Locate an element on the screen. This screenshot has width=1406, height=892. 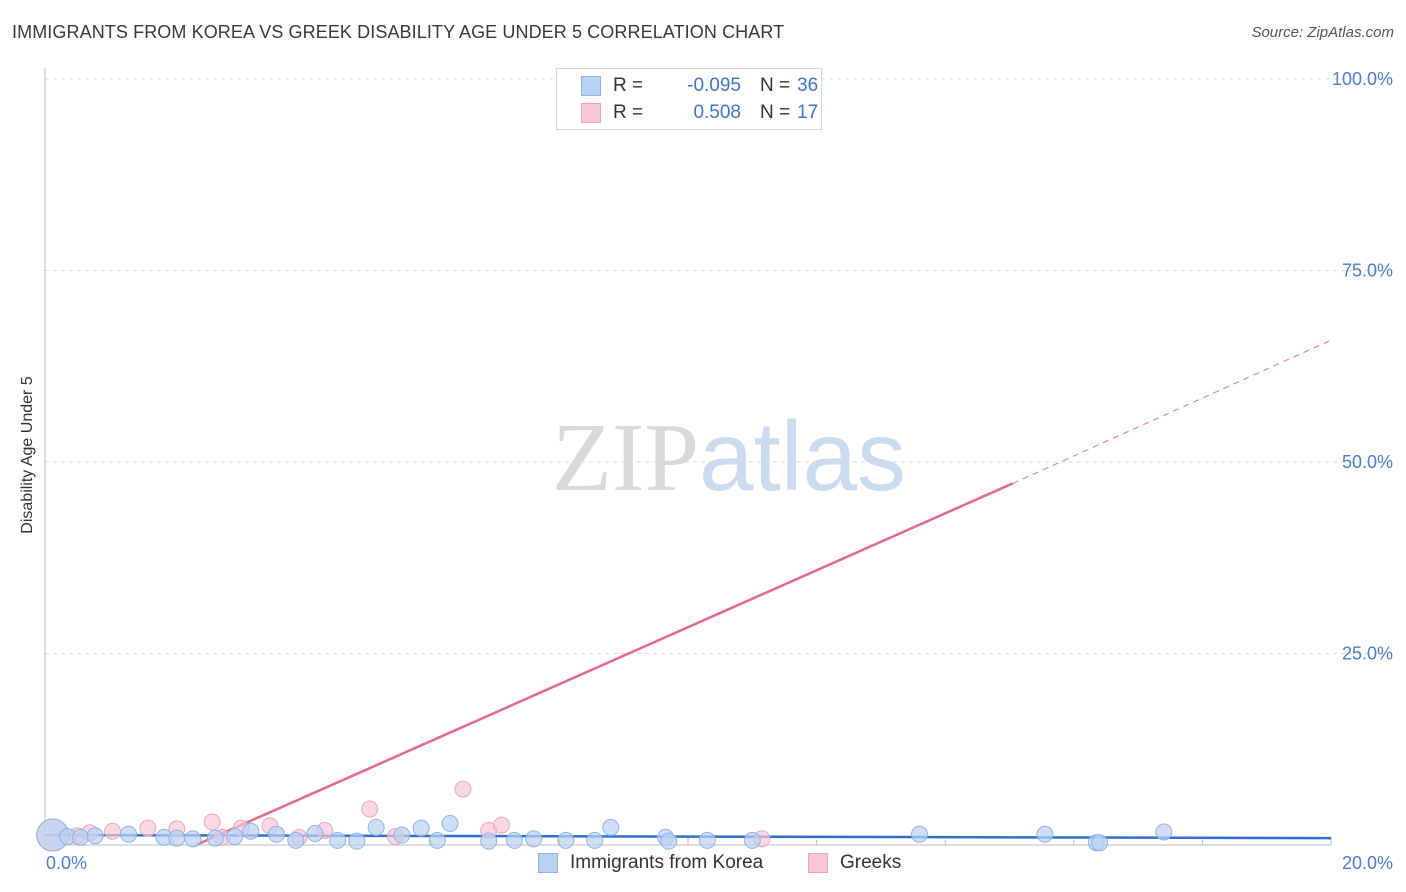
korea-trend-line is located at coordinates (688, 836).